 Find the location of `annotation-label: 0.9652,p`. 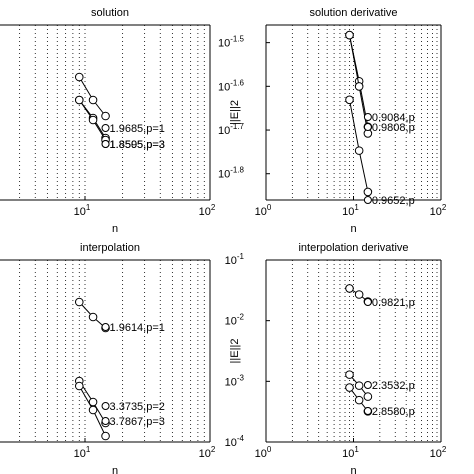

annotation-label: 0.9652,p is located at coordinates (393, 201).